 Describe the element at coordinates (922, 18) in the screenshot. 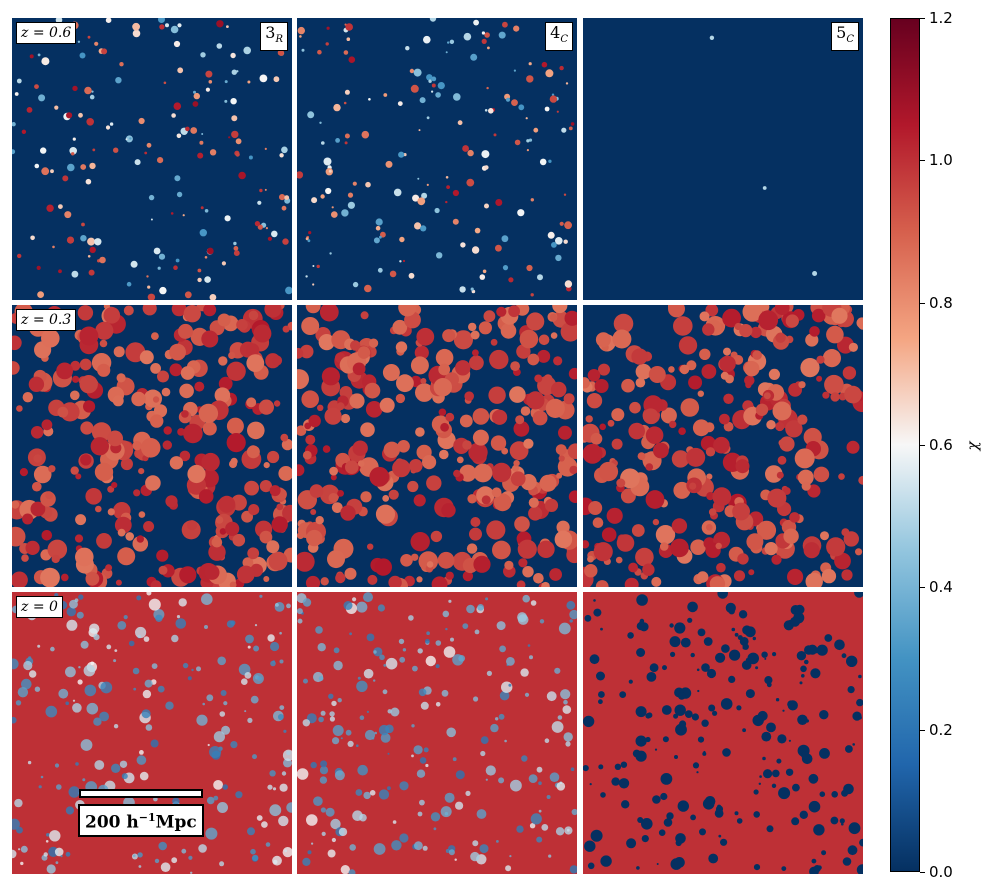

I see `colorbar-tick` at that location.